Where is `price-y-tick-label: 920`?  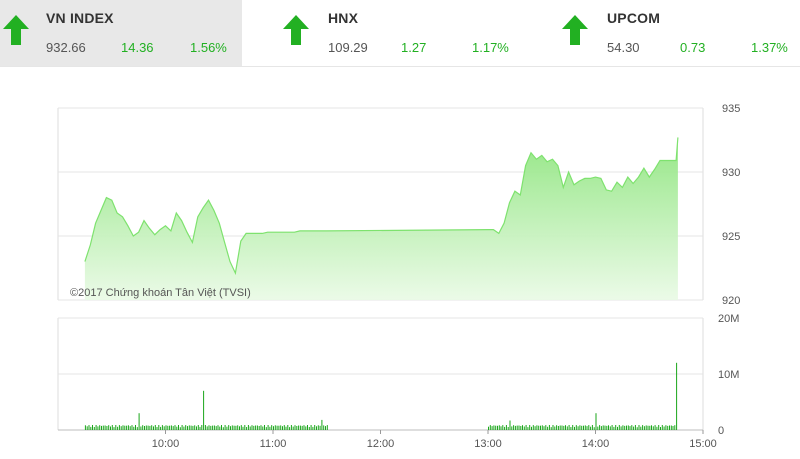
price-y-tick-label: 920 is located at coordinates (731, 301).